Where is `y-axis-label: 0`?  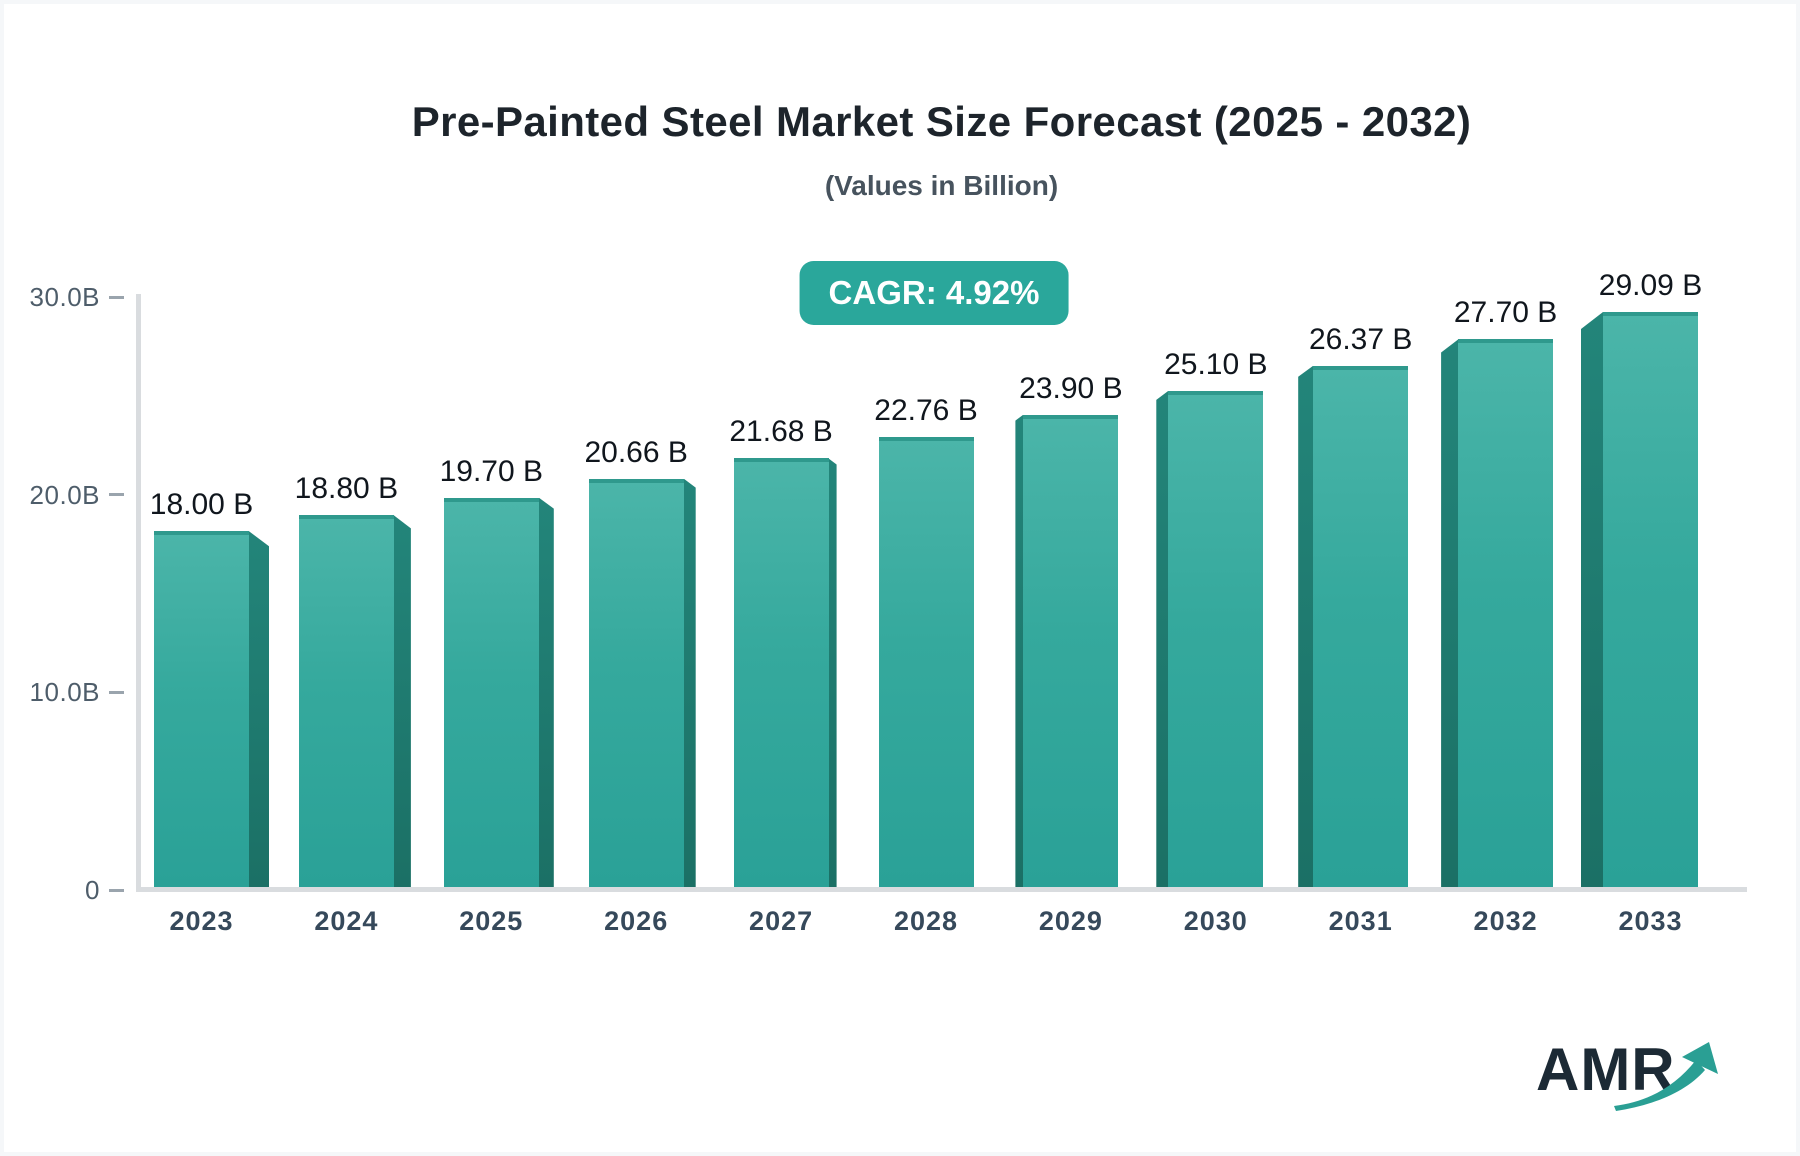 y-axis-label: 0 is located at coordinates (92, 890).